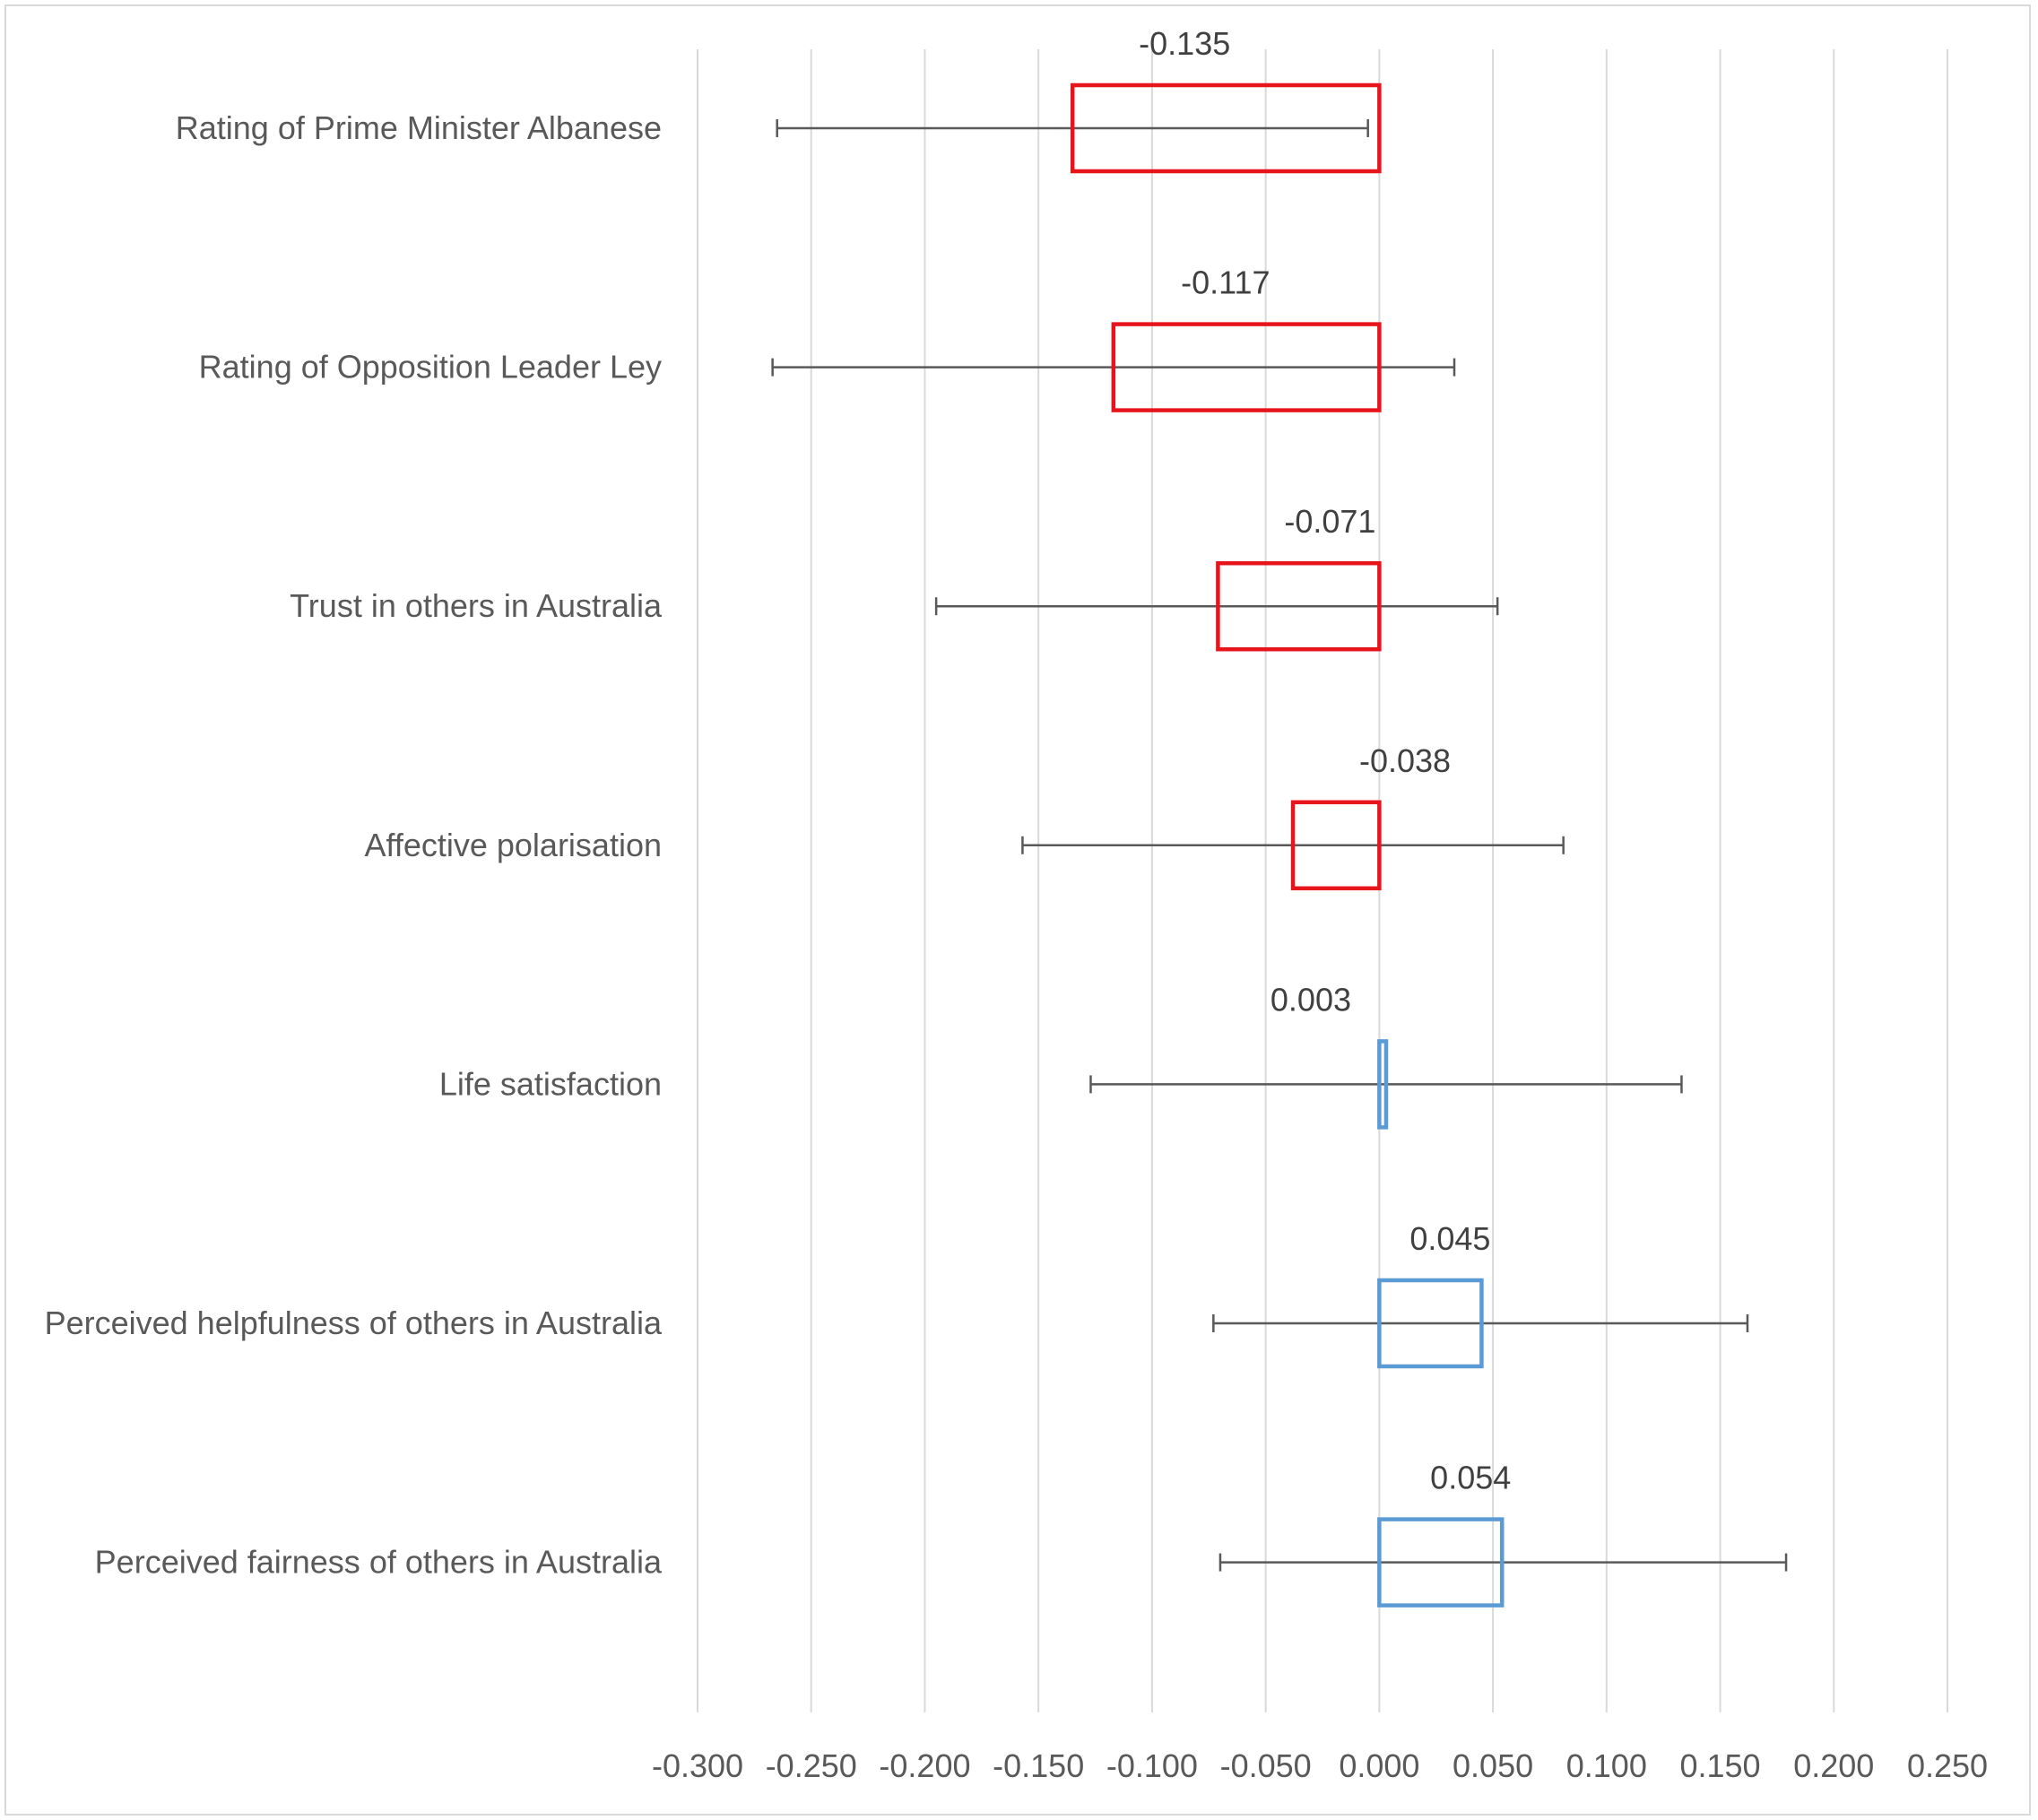  I want to click on category-label: Affective polarisation, so click(513, 845).